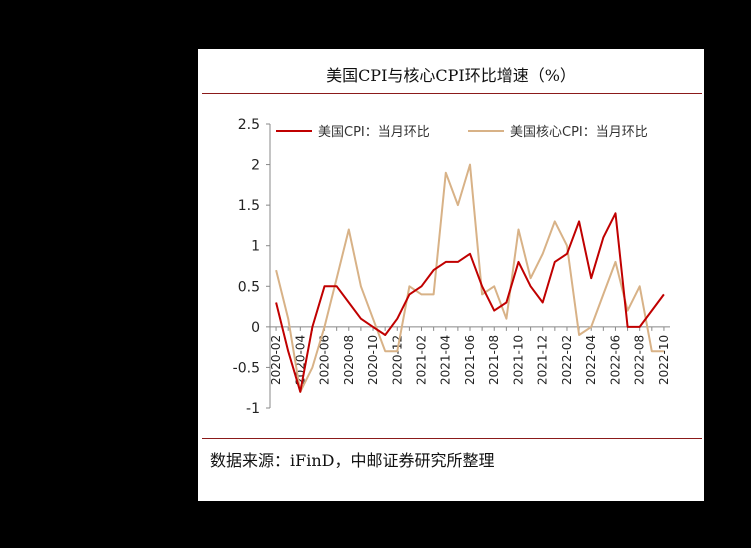 Image resolution: width=751 pixels, height=548 pixels. What do you see at coordinates (251, 267) in the screenshot?
I see `y-axis-ticks: -1 -0.5 0 0.5 1 1.5 2 2.5` at bounding box center [251, 267].